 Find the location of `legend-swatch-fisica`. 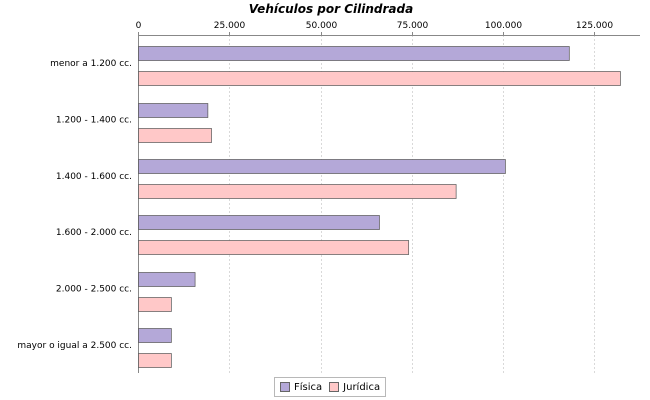

legend-swatch-fisica is located at coordinates (285, 387).